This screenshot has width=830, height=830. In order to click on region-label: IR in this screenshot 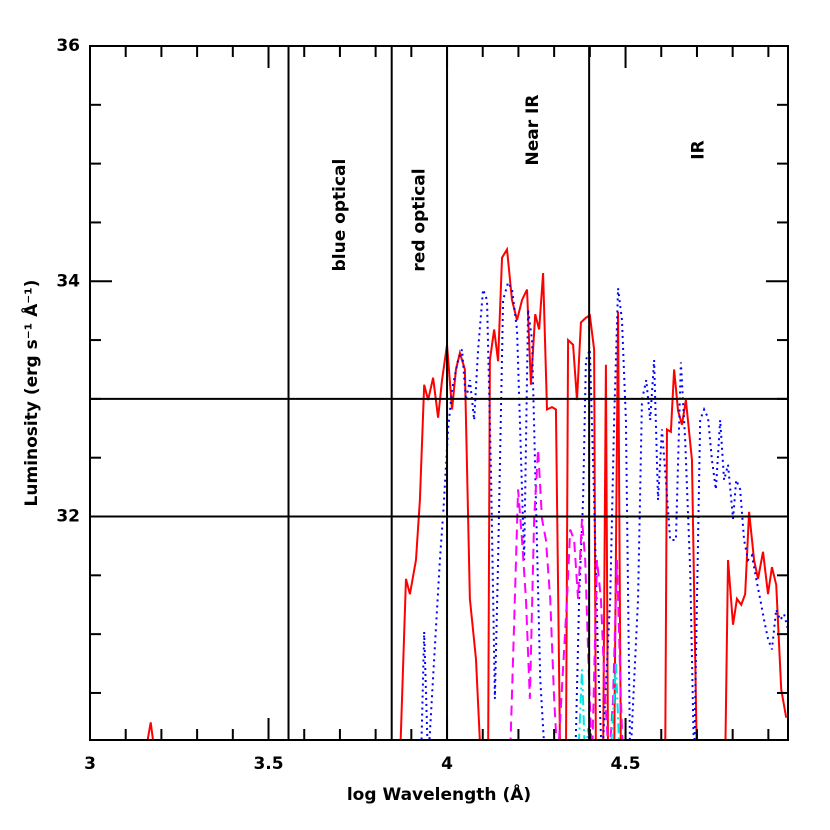, I will do `click(699, 149)`.